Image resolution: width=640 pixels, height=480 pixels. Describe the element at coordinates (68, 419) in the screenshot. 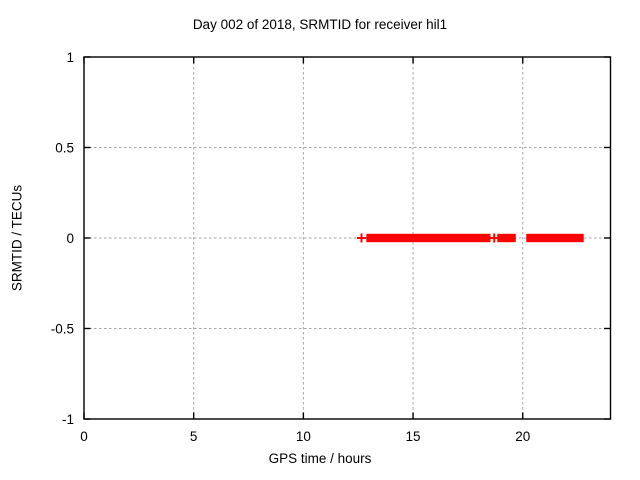

I see `y-tick-label--1: -1` at that location.